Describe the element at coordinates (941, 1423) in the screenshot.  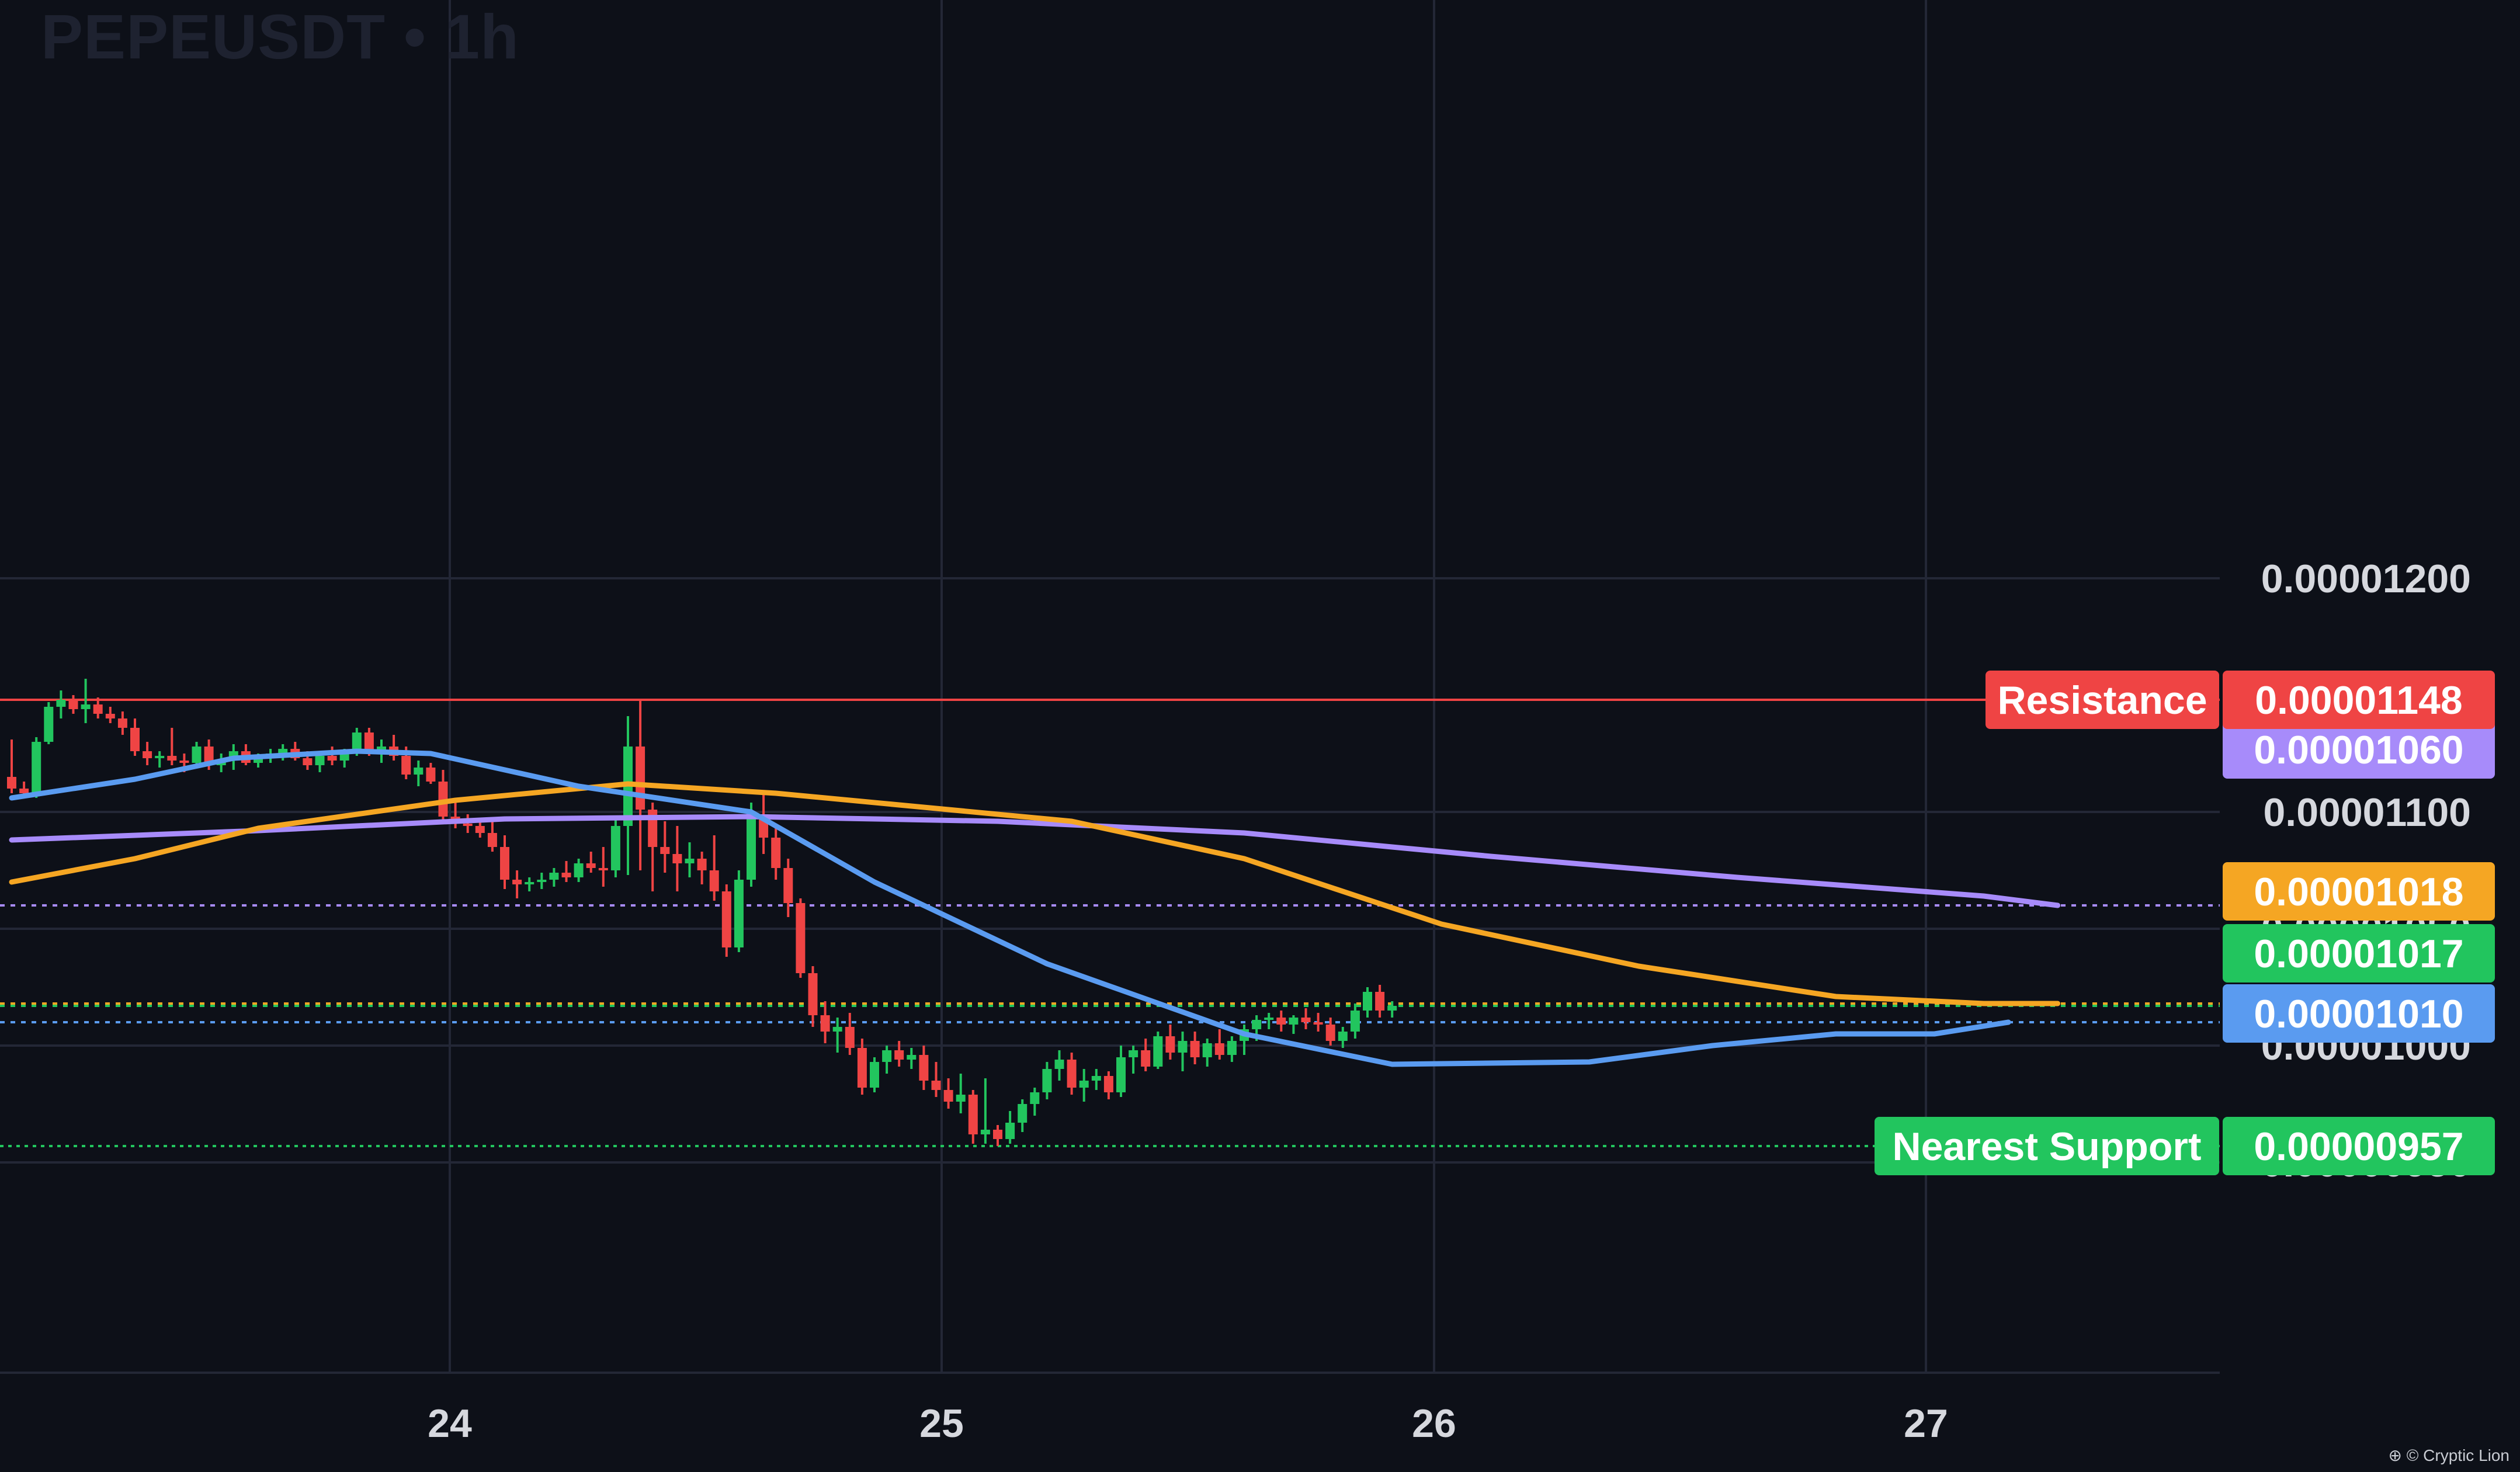
I see `x-tick-label: 25` at that location.